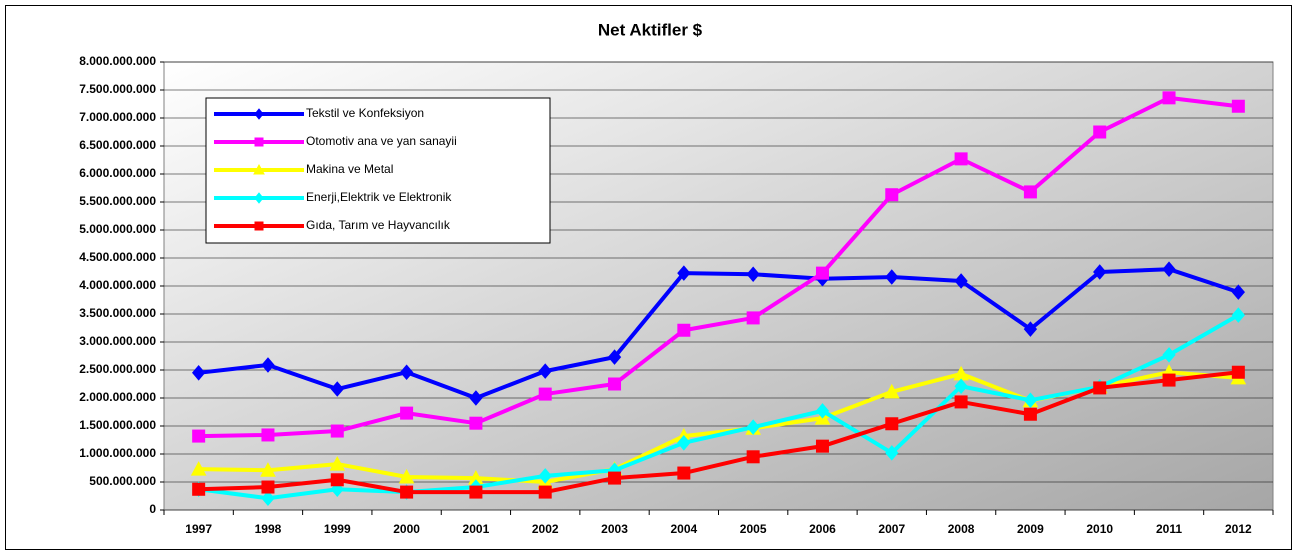  I want to click on y-tick-label: 5.500.000.000, so click(117, 201).